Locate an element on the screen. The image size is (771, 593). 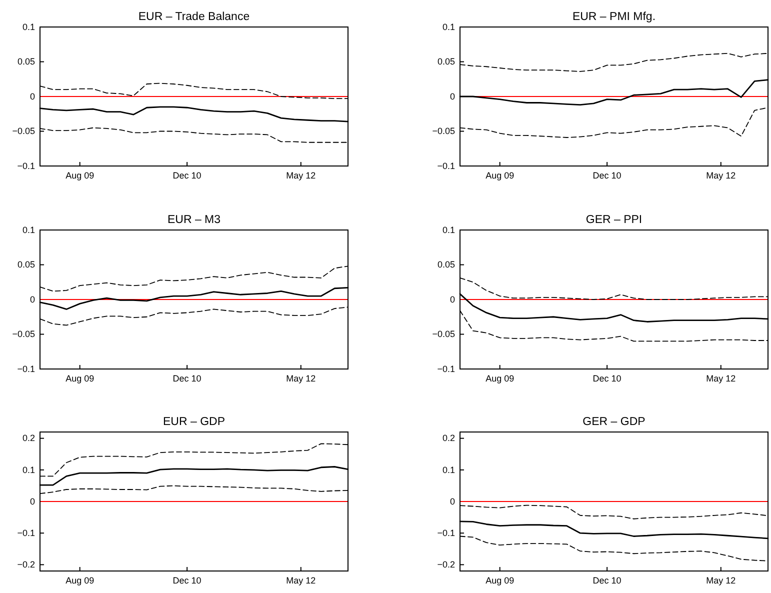
chart-title: EUR – GDP is located at coordinates (194, 422).